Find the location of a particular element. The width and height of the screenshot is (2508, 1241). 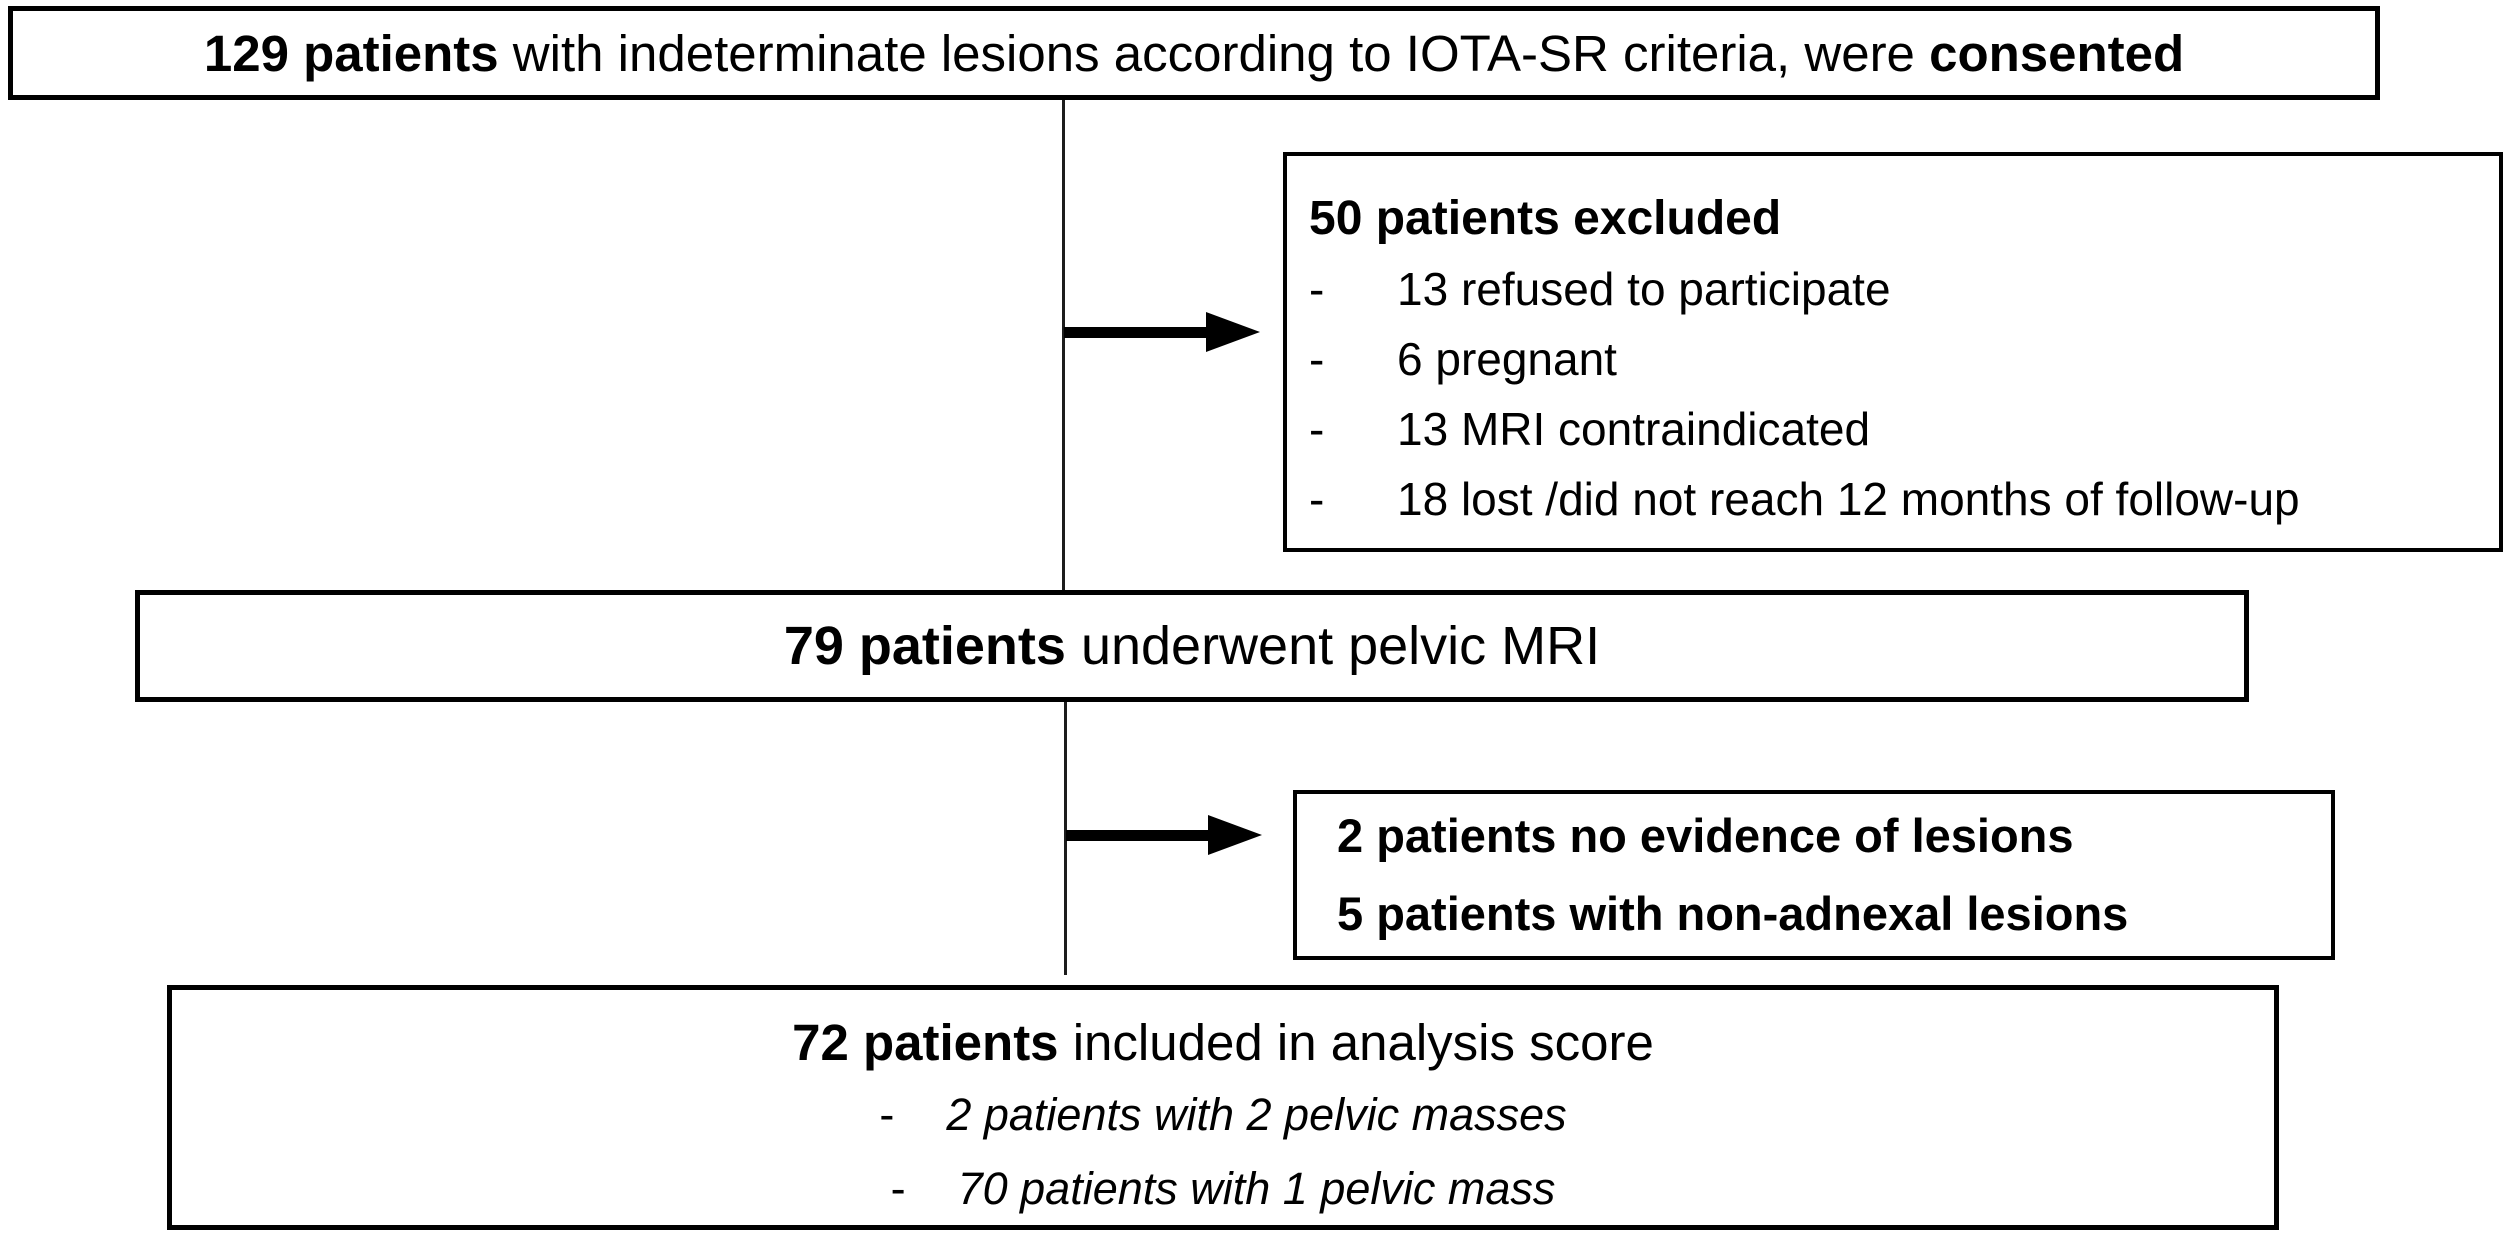

mri-count: 79 patients is located at coordinates (924, 646).